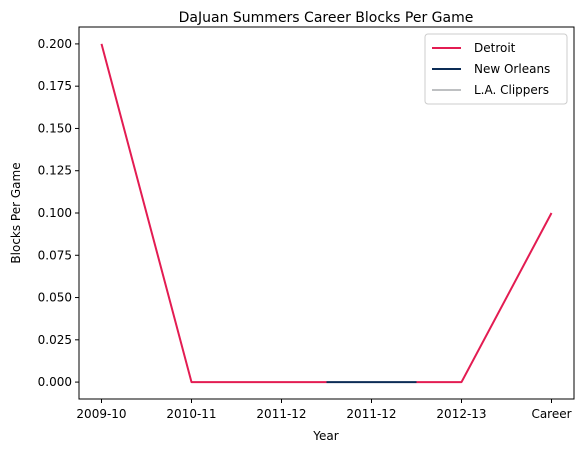 Image resolution: width=588 pixels, height=453 pixels. Describe the element at coordinates (101, 414) in the screenshot. I see `x-tick-label: 2009-10` at that location.